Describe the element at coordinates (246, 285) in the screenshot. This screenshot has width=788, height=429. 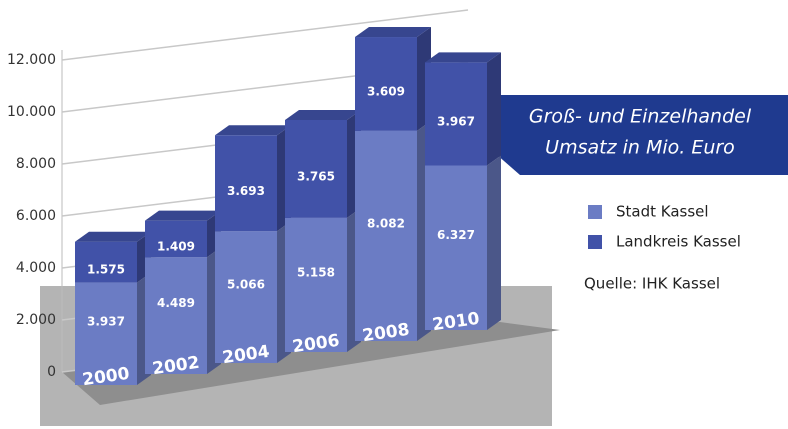
I see `value-label: 5.066` at that location.